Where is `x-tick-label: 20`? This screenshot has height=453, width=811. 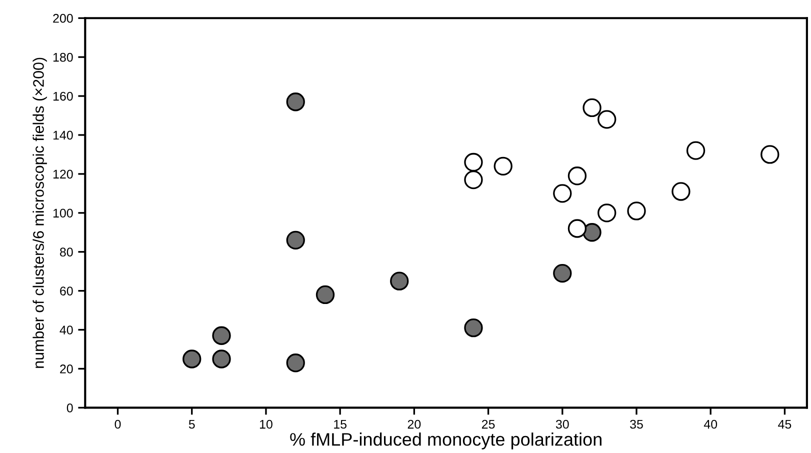 x-tick-label: 20 is located at coordinates (414, 424).